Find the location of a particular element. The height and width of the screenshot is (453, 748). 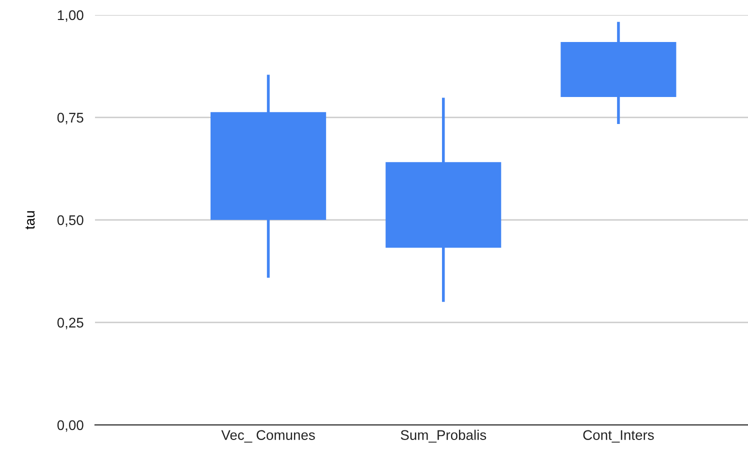

x-tick-label: Vec_ Comunes is located at coordinates (268, 436).